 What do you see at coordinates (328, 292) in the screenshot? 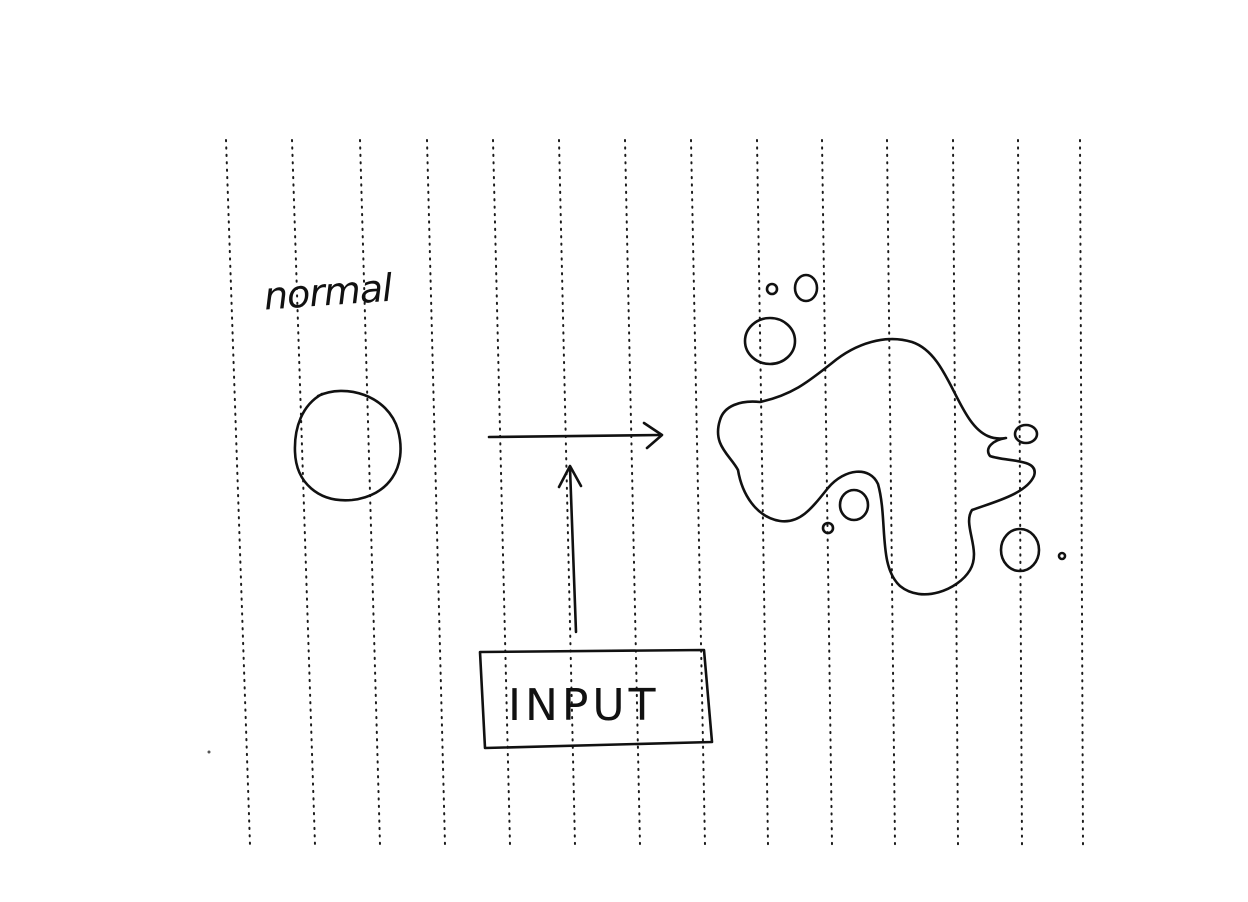
I see `normal-label: normal` at bounding box center [328, 292].